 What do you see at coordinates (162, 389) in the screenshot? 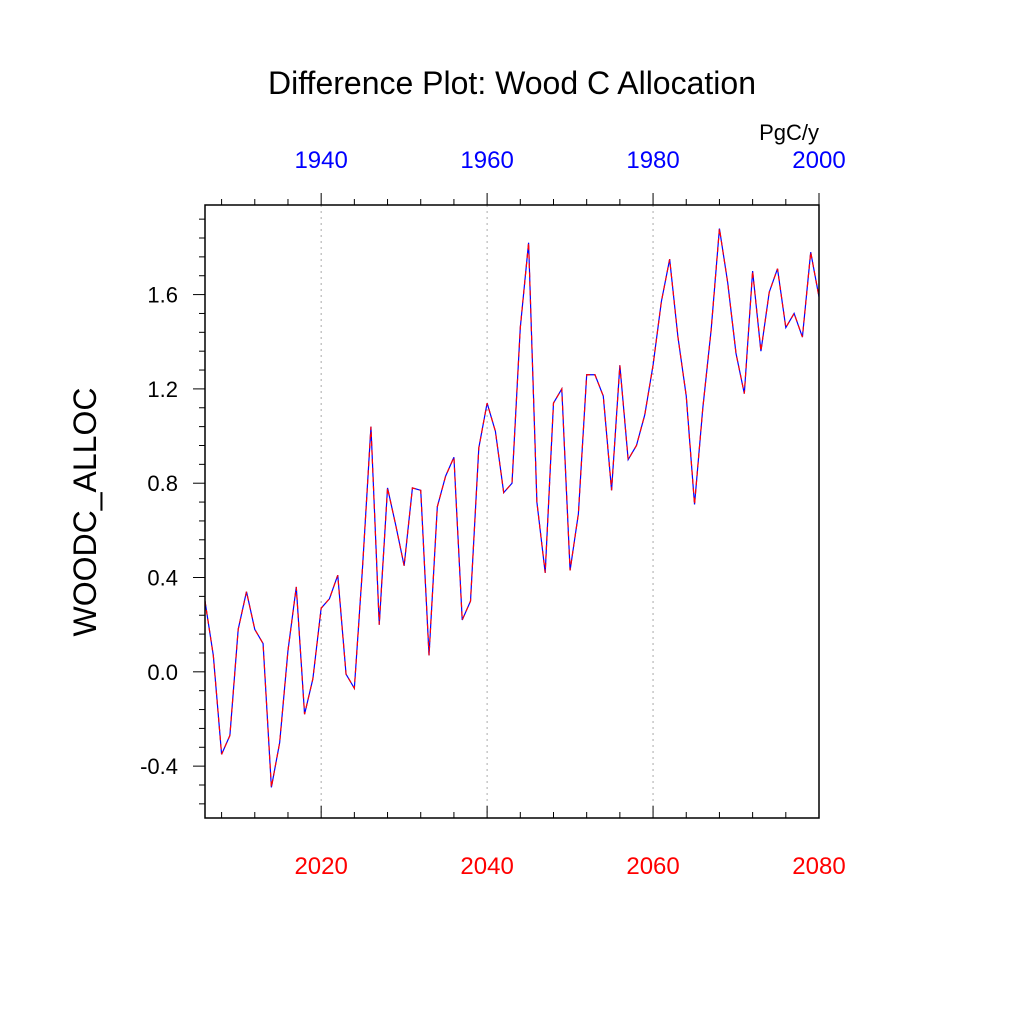
I see `y-tick-label: 1.2` at bounding box center [162, 389].